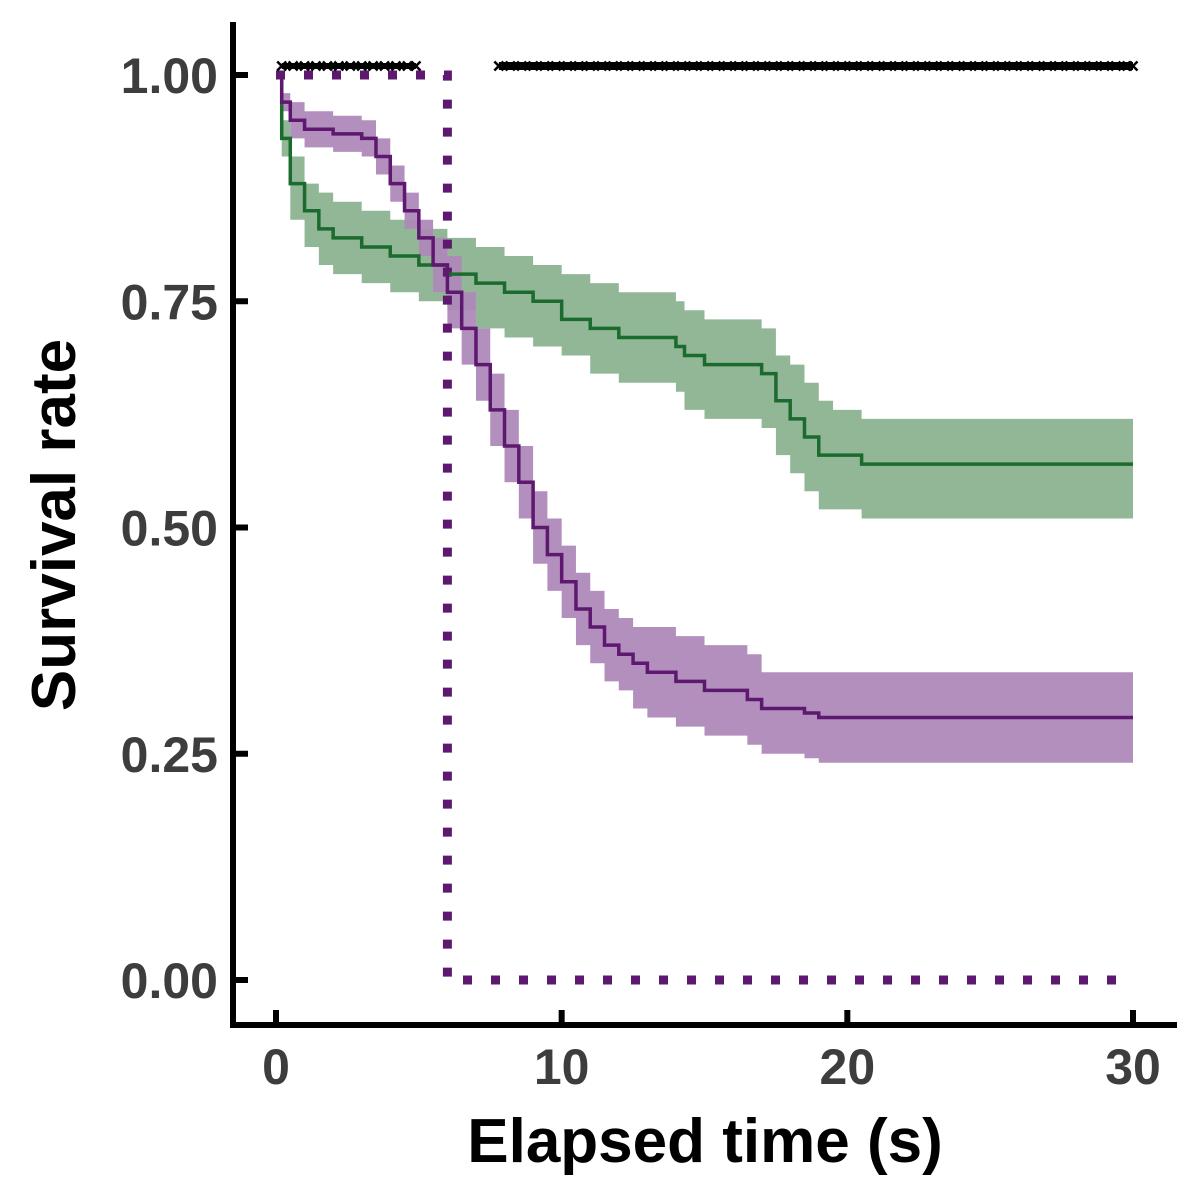  I want to click on y-tick-label: 0.25, so click(169, 755).